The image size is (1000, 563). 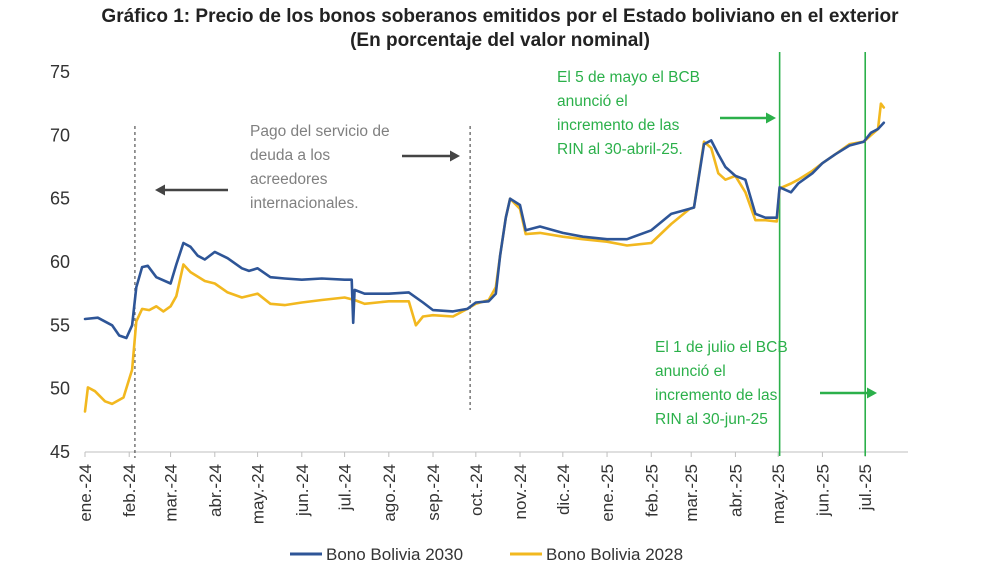 I want to click on annotation-servicio-line-4: internacionales., so click(x=304, y=203).